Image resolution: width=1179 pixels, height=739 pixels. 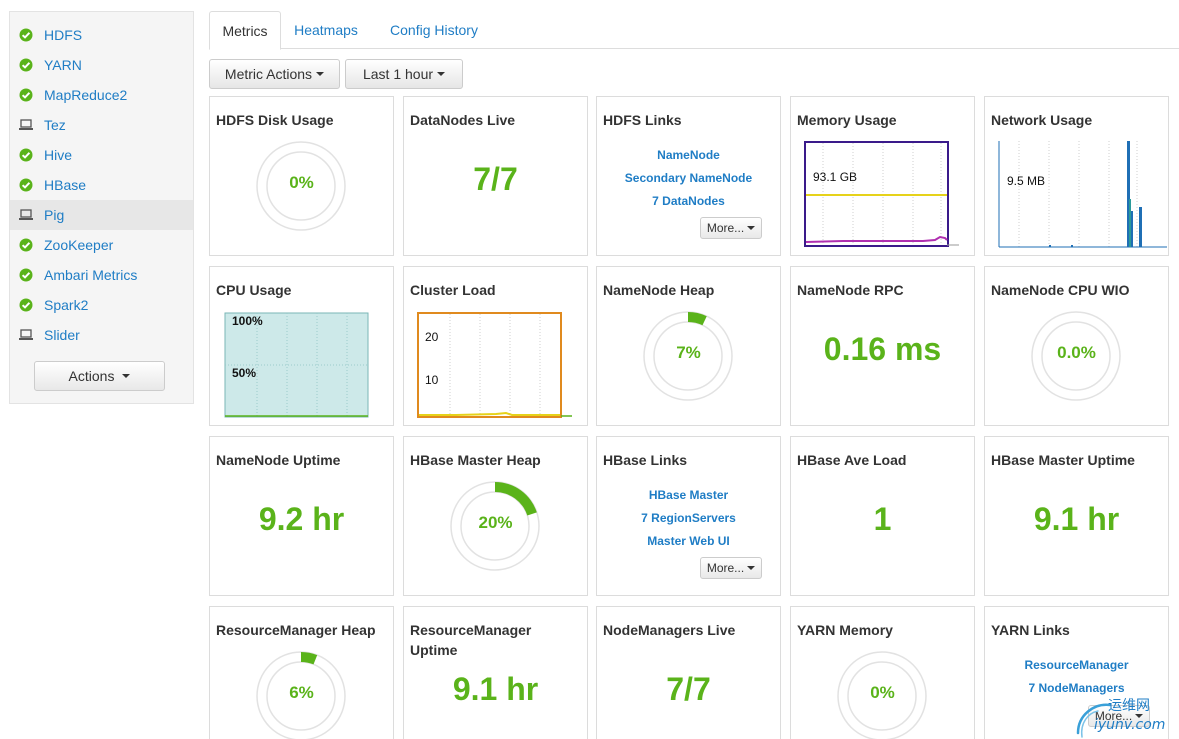 What do you see at coordinates (845, 630) in the screenshot?
I see `widget-title: YARN Memory` at bounding box center [845, 630].